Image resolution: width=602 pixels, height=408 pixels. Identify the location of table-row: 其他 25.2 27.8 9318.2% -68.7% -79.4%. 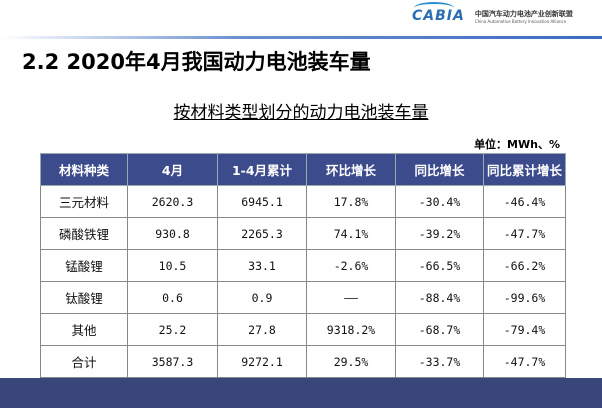
(303, 329).